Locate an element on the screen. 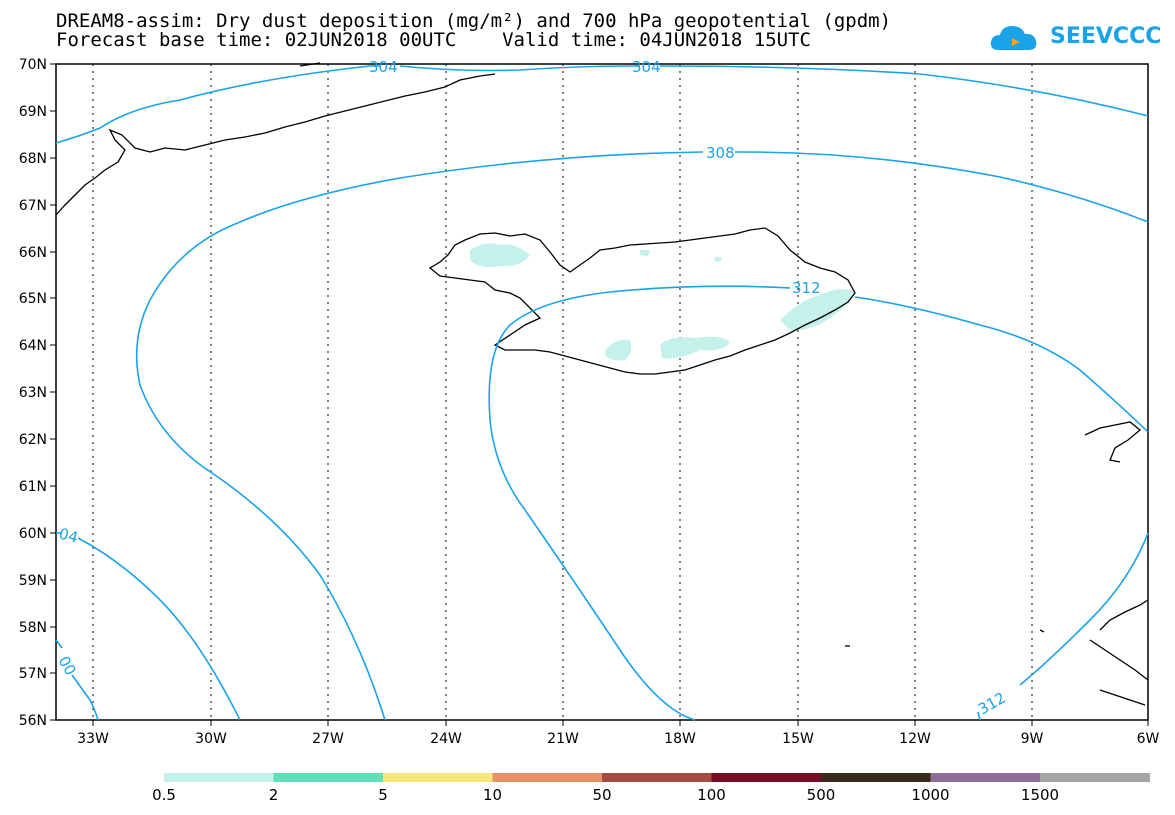 The image size is (1175, 815). lat-label: 62N is located at coordinates (33, 440).